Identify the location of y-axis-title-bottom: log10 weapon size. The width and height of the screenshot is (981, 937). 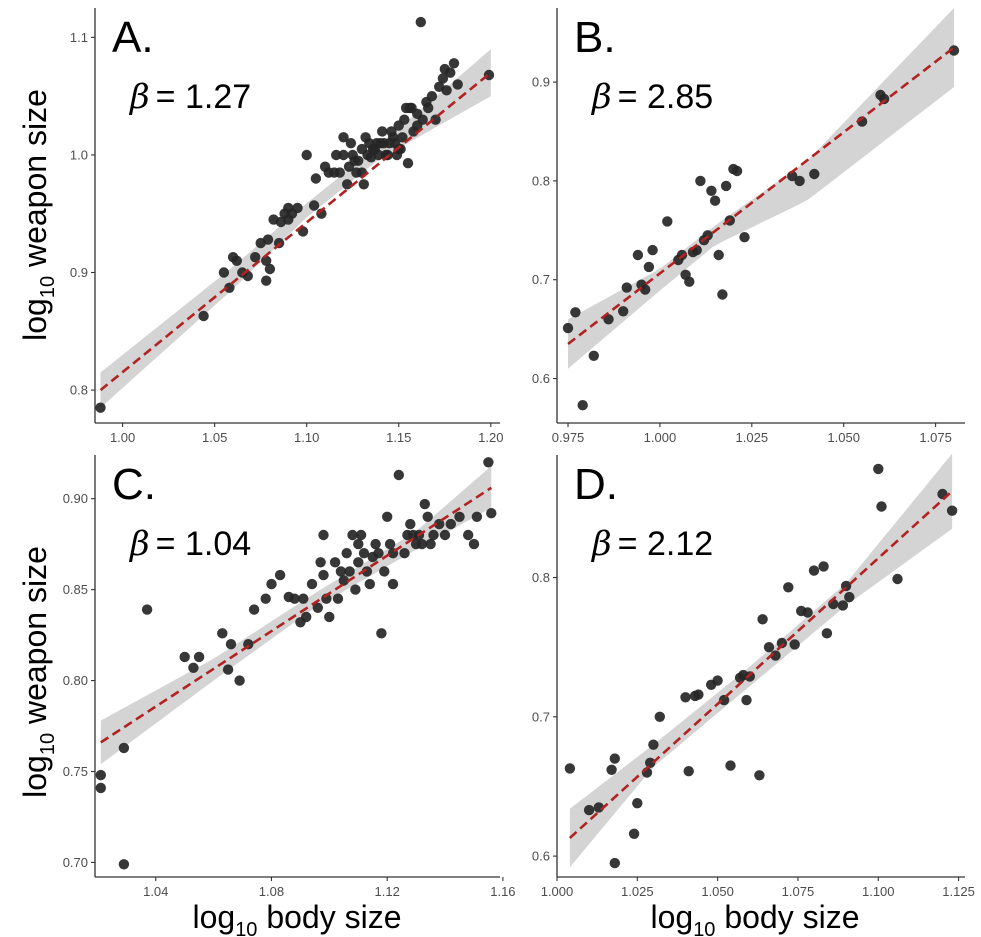
(38, 672).